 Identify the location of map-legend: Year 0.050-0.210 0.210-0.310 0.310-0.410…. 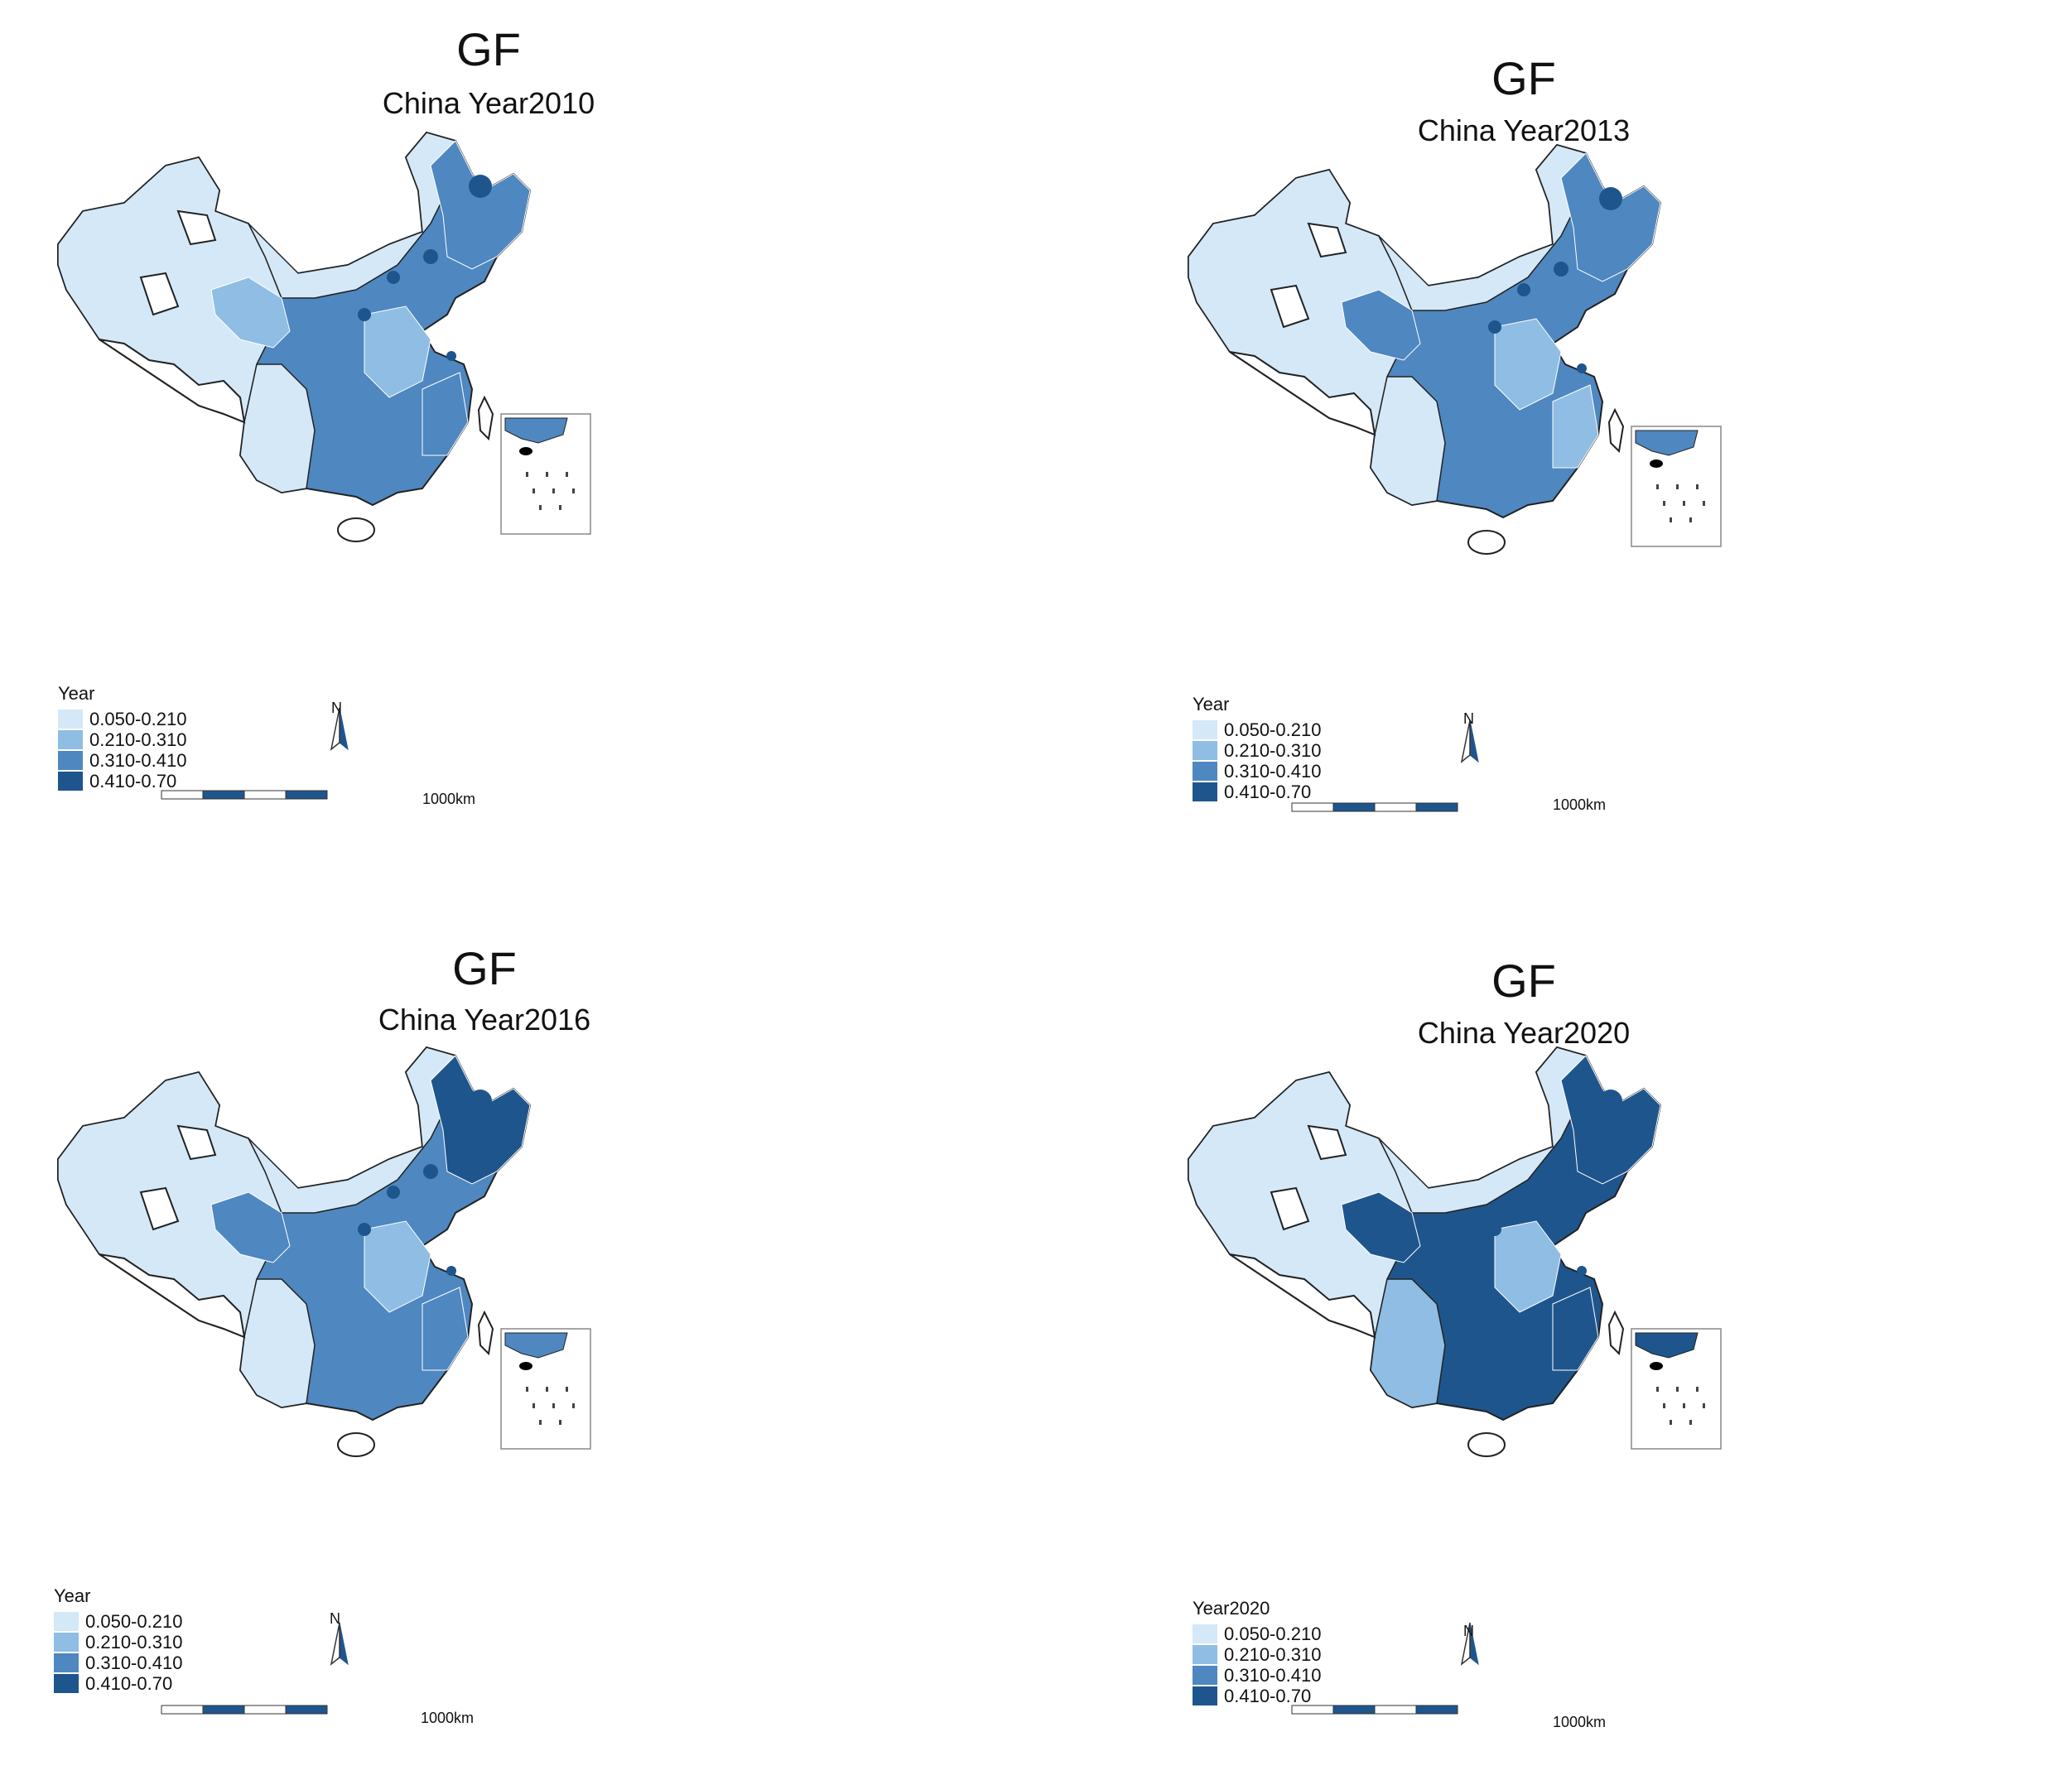
(118, 1639).